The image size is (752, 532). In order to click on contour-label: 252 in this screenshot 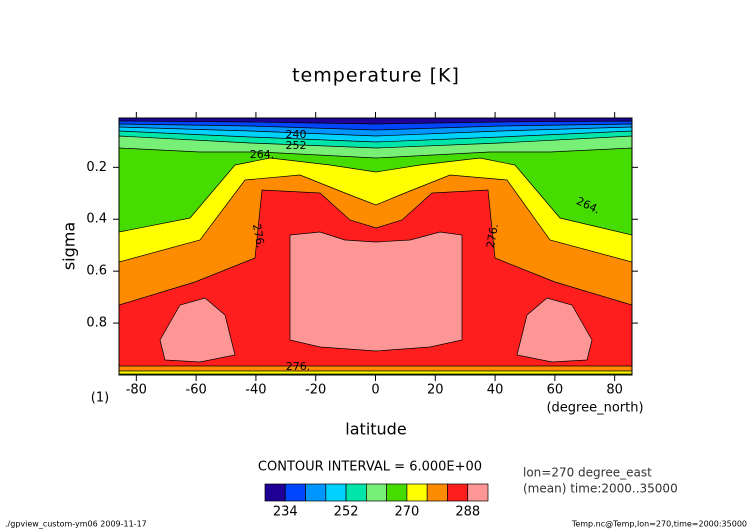, I will do `click(296, 145)`.